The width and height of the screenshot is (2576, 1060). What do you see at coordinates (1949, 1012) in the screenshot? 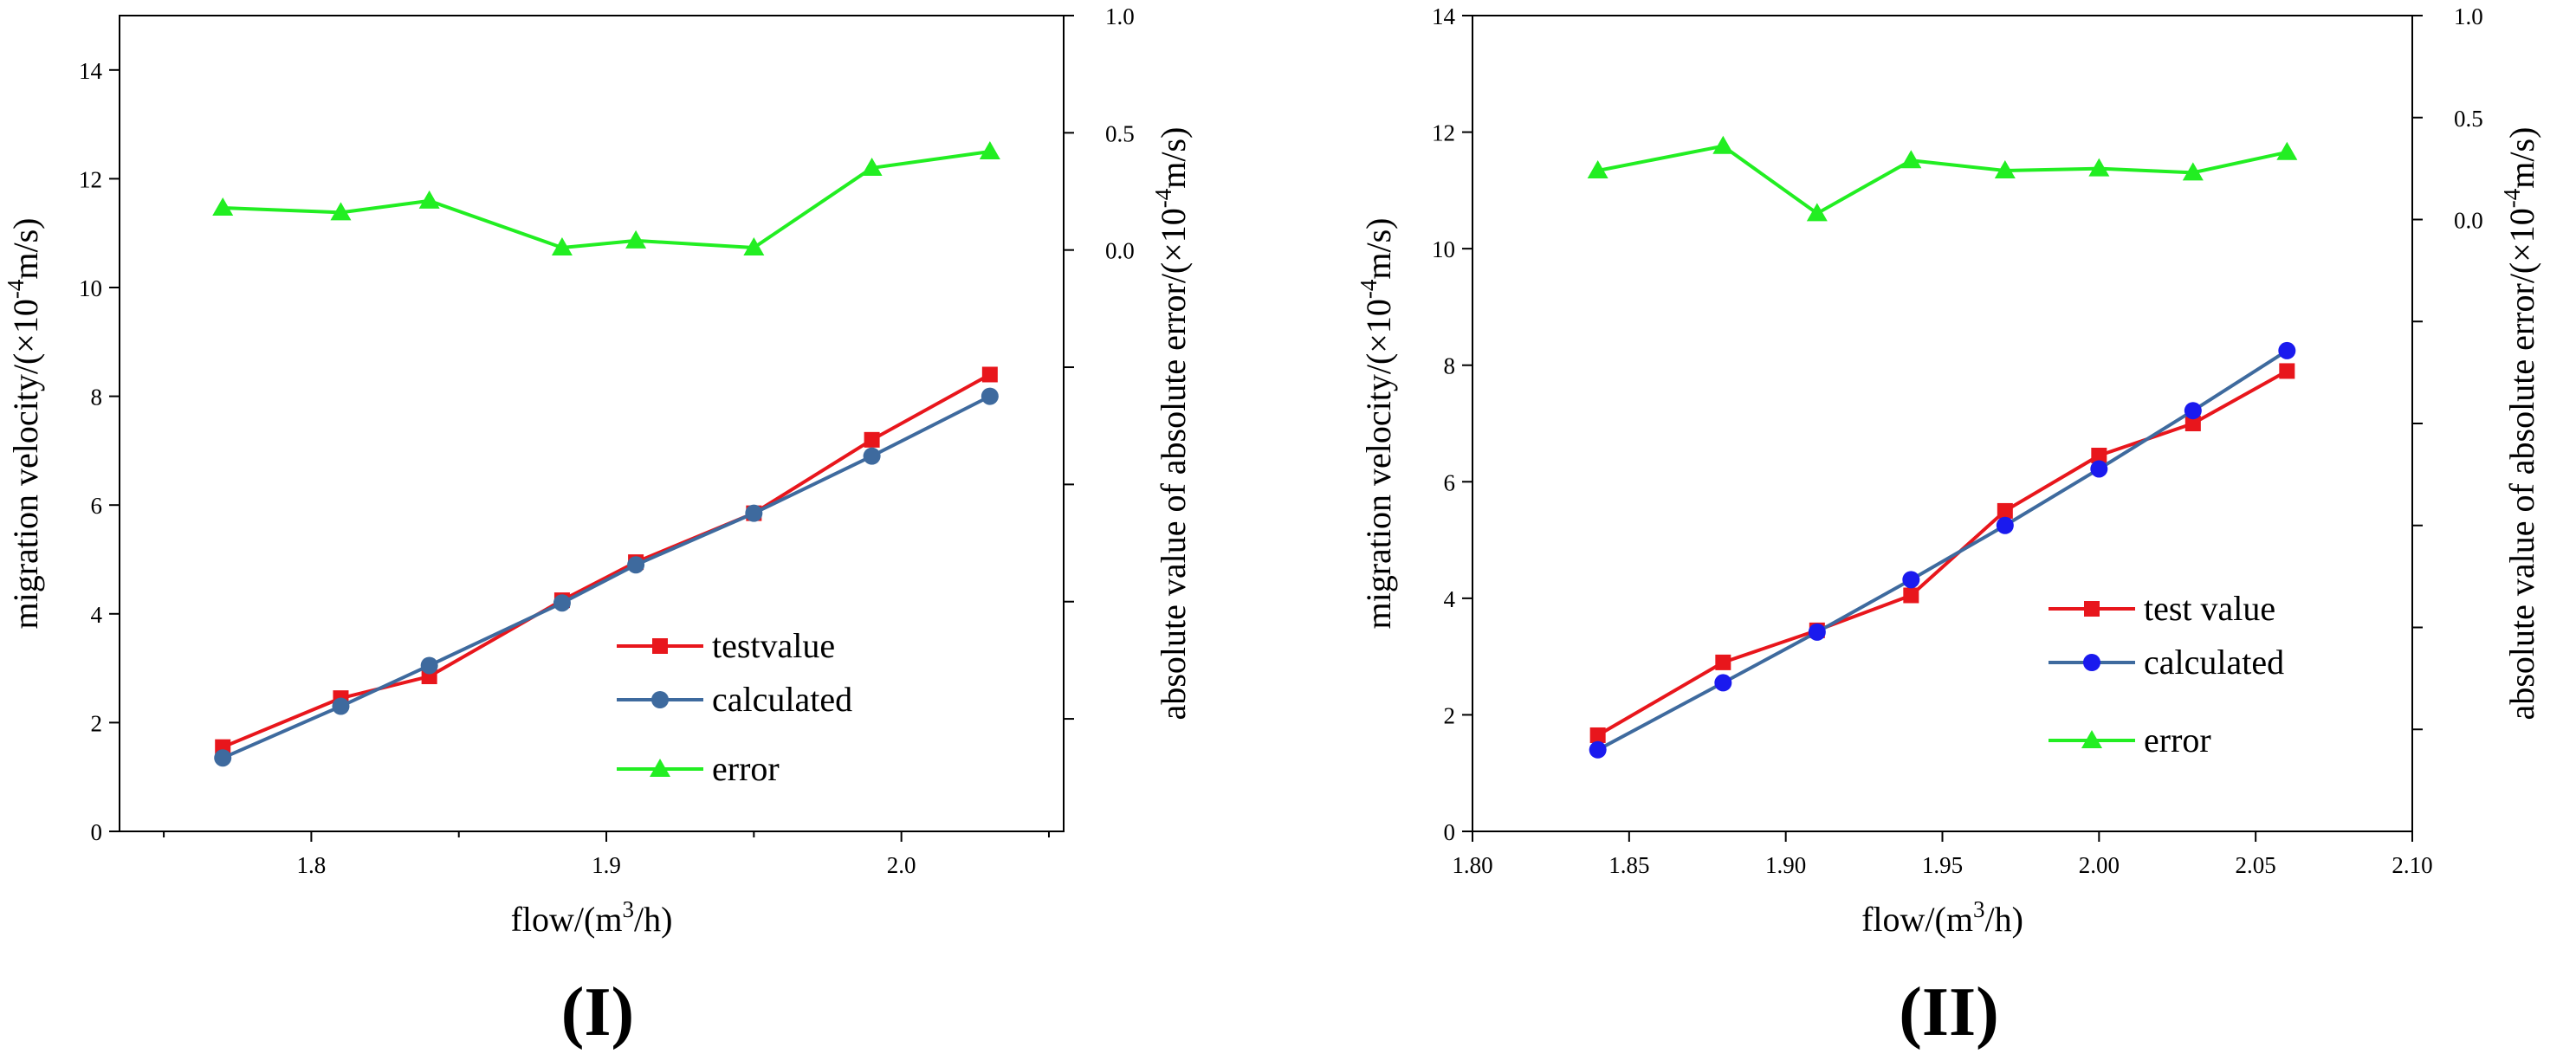
I see `panel-label: (II)` at bounding box center [1949, 1012].